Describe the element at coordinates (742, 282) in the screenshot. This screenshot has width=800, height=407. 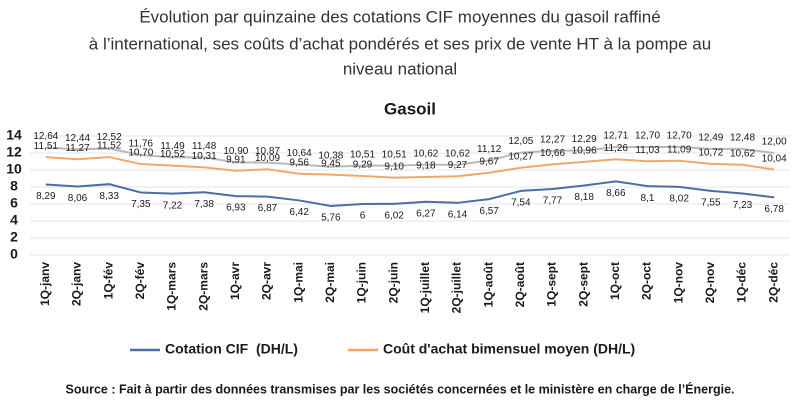
I see `x-tick-label: 1Q-déc` at that location.